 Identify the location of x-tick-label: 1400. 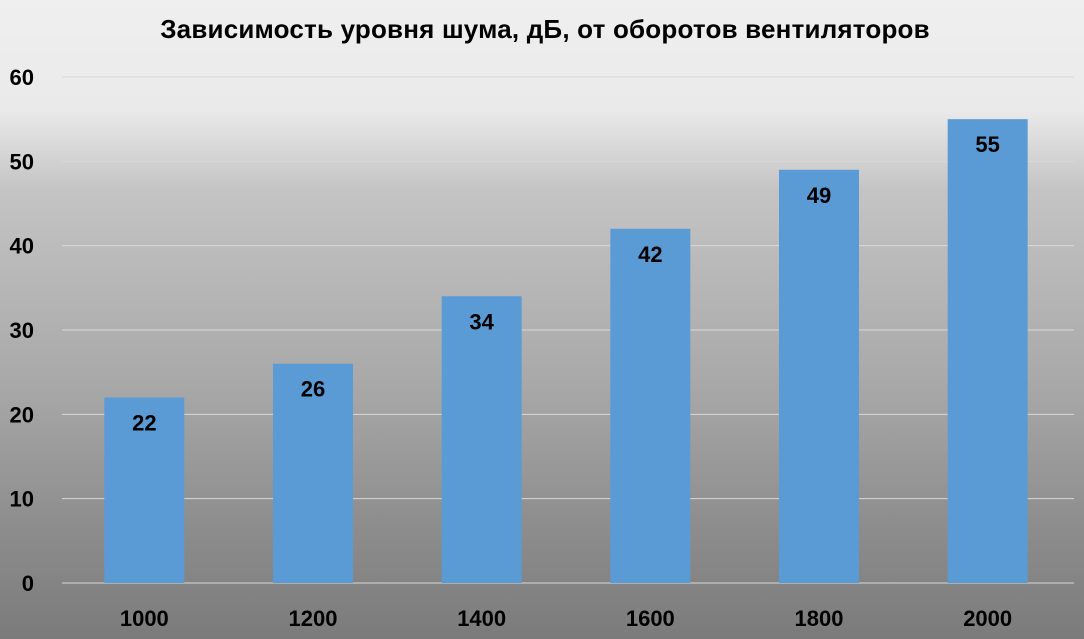
(481, 618).